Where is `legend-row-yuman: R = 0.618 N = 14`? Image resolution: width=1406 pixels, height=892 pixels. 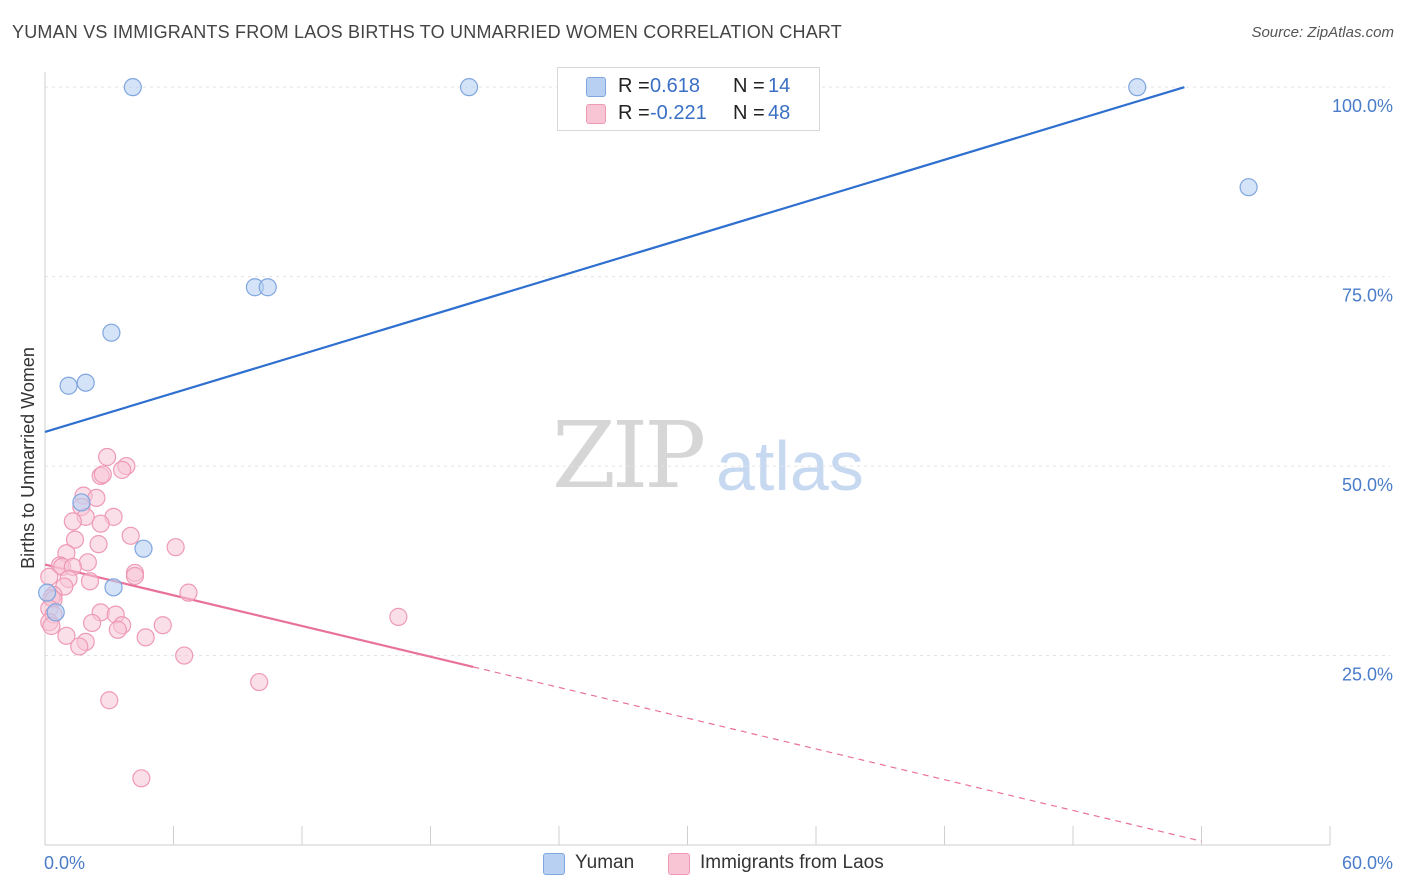
legend-row-yuman: R = 0.618 N = 14 is located at coordinates (688, 88).